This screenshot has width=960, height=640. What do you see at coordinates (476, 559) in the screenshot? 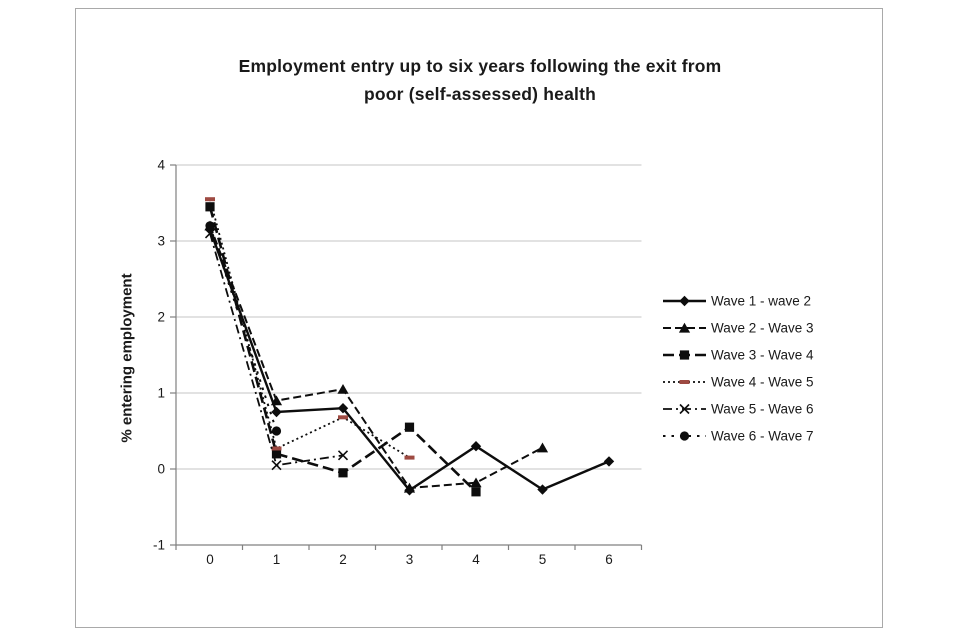
I see `x-tick-label: 4` at bounding box center [476, 559].